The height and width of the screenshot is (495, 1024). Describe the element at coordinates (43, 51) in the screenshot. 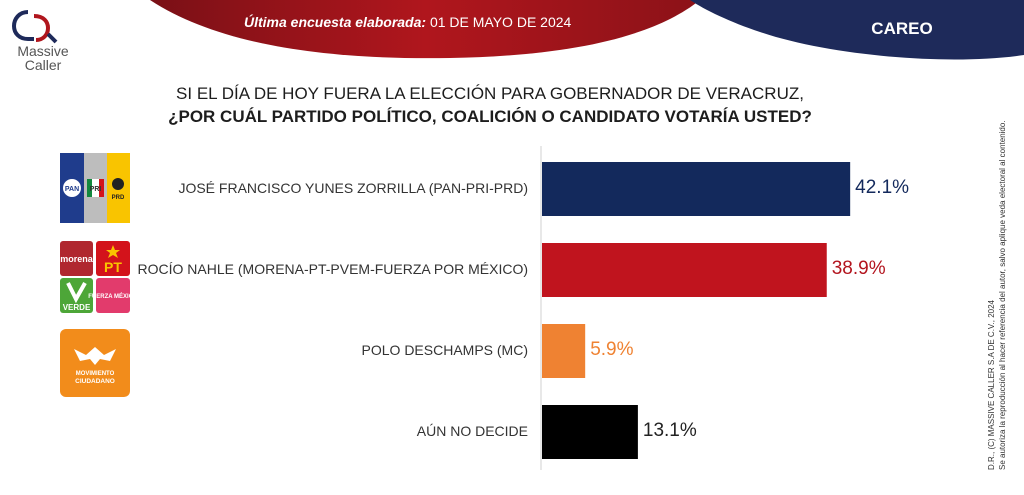

I see `brand-name-line1: Massive` at that location.